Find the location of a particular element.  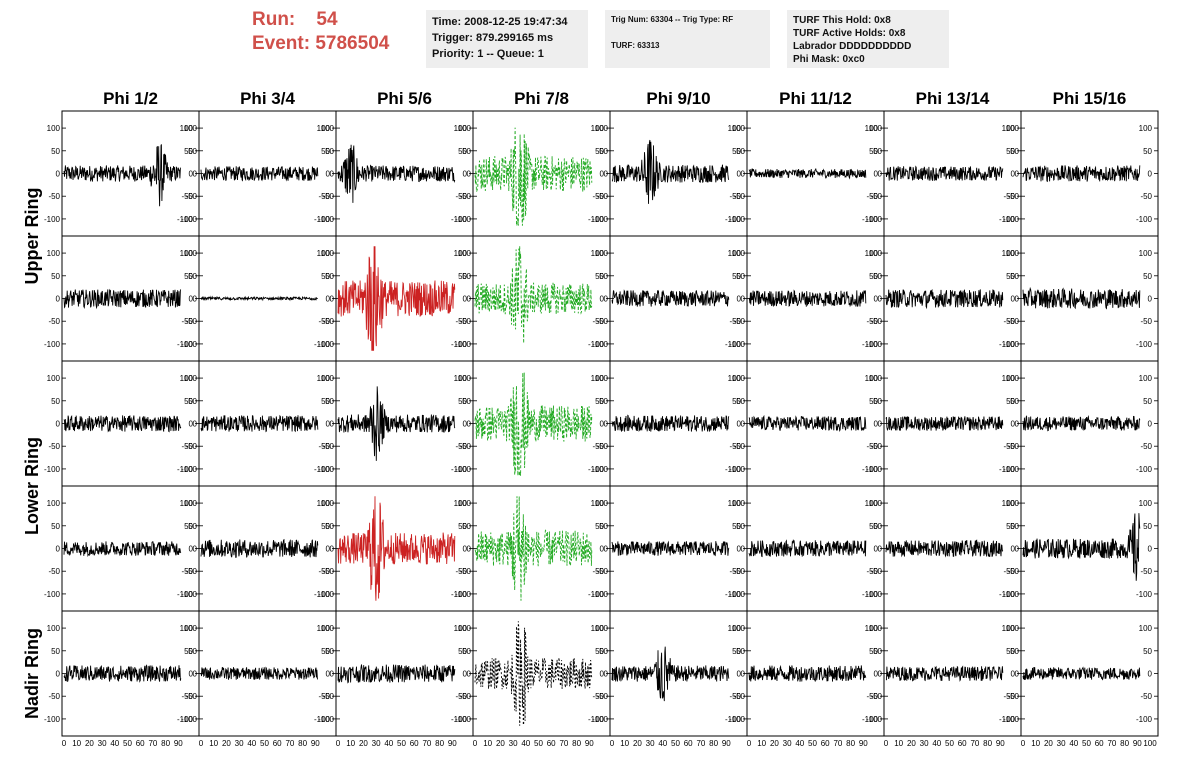

column-header: Phi 1/2 is located at coordinates (130, 98).